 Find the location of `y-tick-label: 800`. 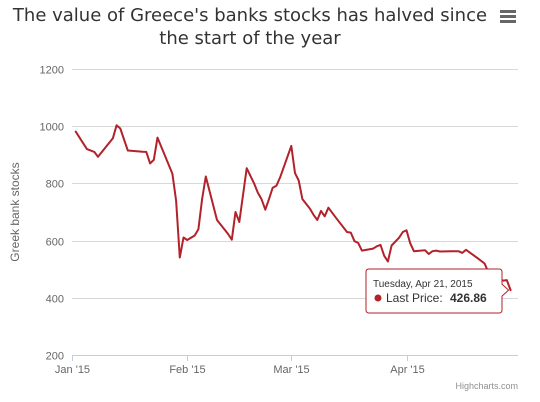

y-tick-label: 800 is located at coordinates (55, 185).